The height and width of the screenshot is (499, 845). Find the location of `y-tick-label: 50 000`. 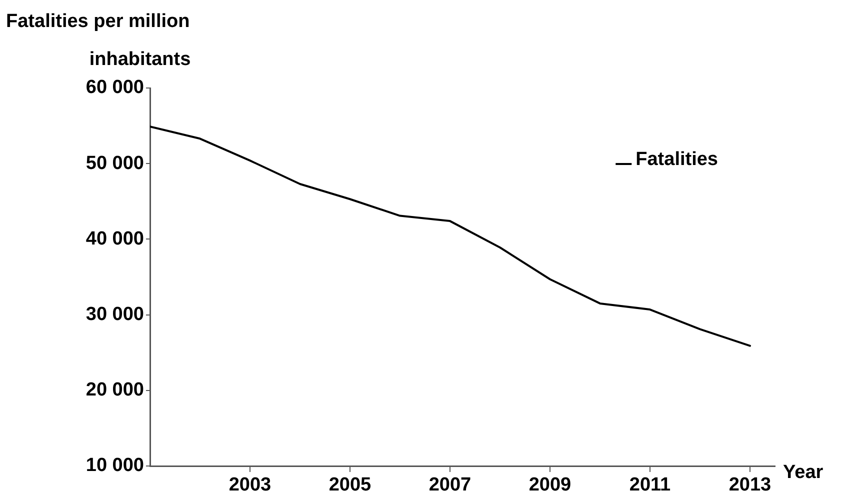

y-tick-label: 50 000 is located at coordinates (115, 163).